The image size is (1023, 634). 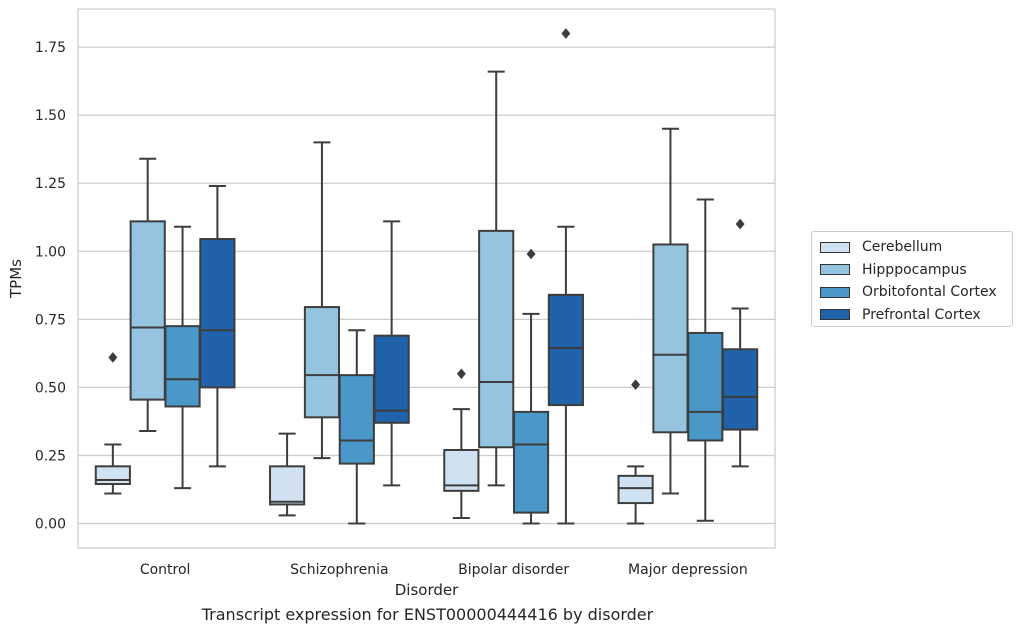 I want to click on x-tick-label: Schizophrenia, so click(x=339, y=570).